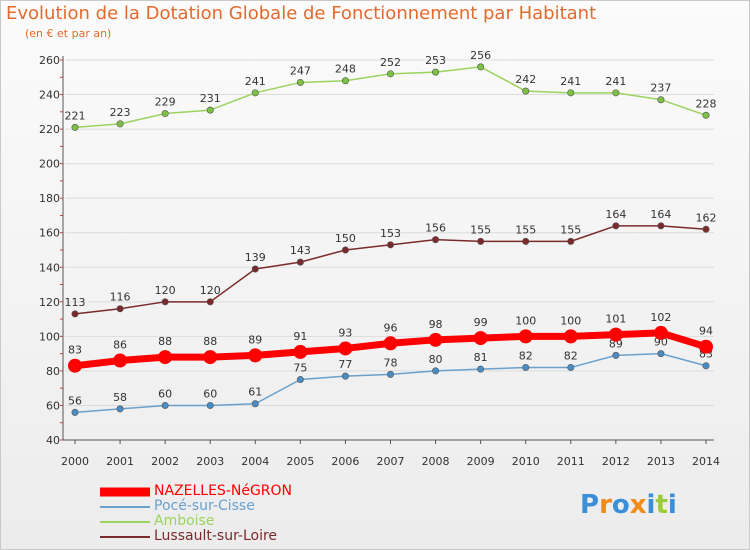 The height and width of the screenshot is (550, 750). I want to click on legend-item: Pocé-sur-Cisse, so click(230, 506).